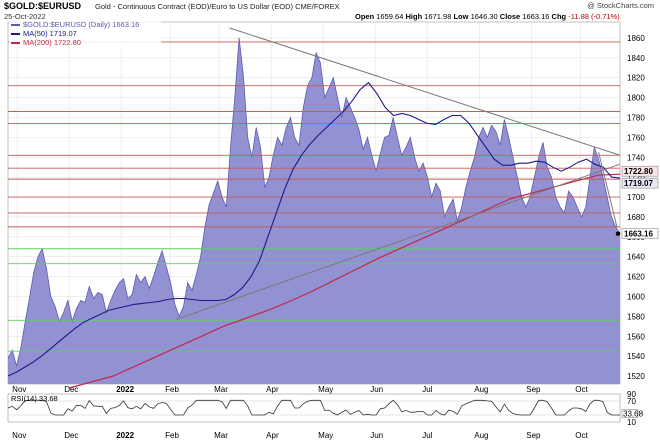 The height and width of the screenshot is (442, 660). I want to click on rsi-value-box, so click(630, 413).